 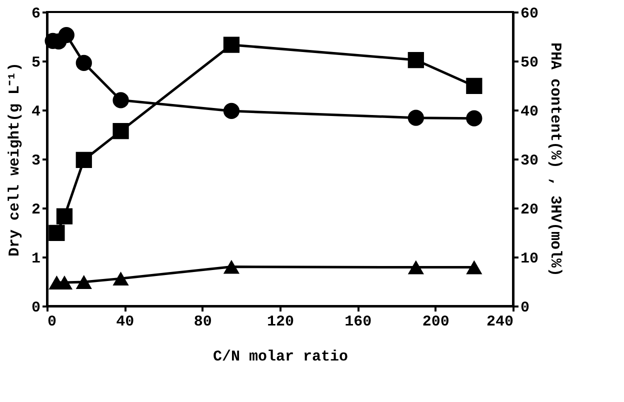 What do you see at coordinates (529, 112) in the screenshot?
I see `y2-tick-label: 40` at bounding box center [529, 112].